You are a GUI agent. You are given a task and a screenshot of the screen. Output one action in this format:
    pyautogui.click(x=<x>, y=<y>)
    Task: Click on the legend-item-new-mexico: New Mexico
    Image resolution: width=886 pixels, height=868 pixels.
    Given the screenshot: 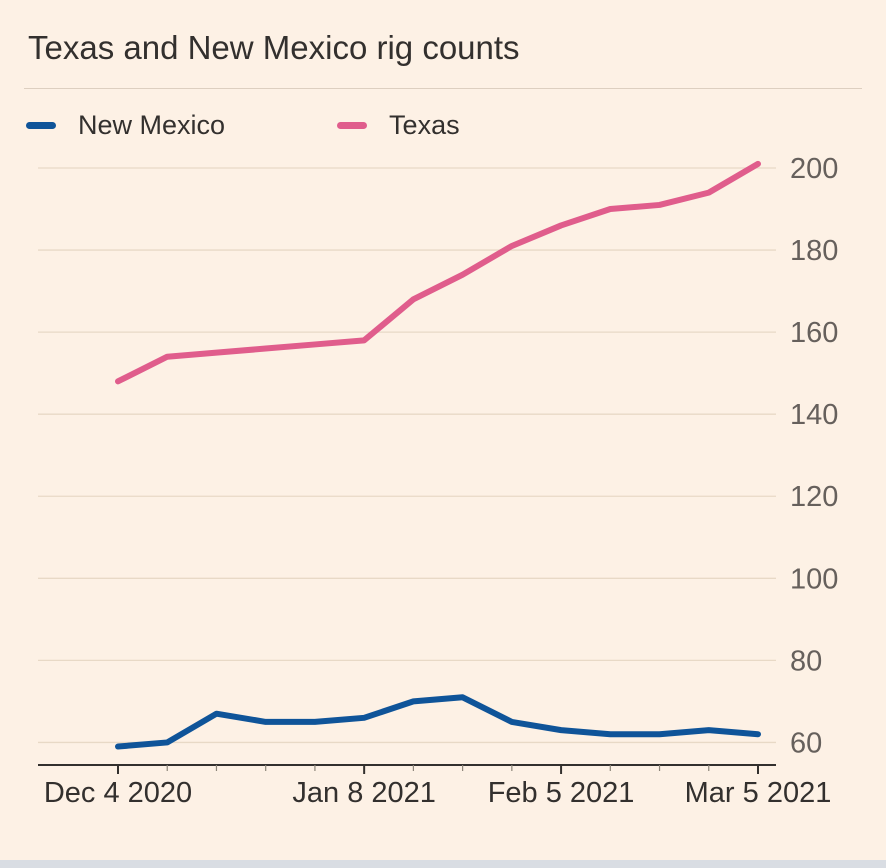 What is the action you would take?
    pyautogui.click(x=125, y=125)
    